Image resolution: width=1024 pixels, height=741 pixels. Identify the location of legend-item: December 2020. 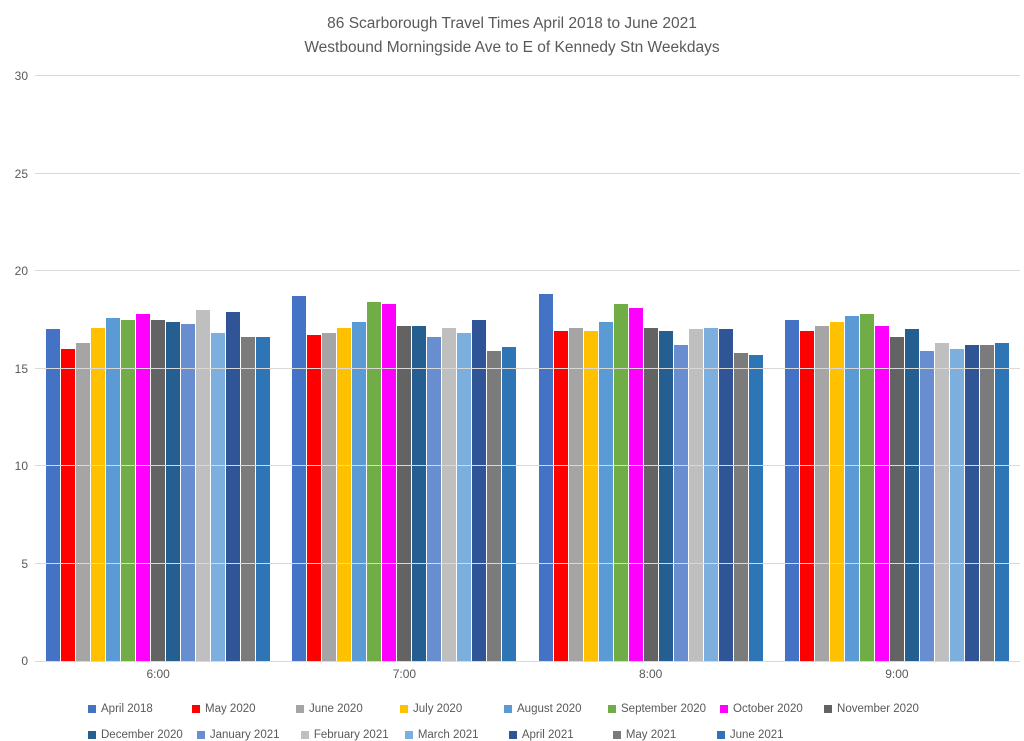
(142, 735).